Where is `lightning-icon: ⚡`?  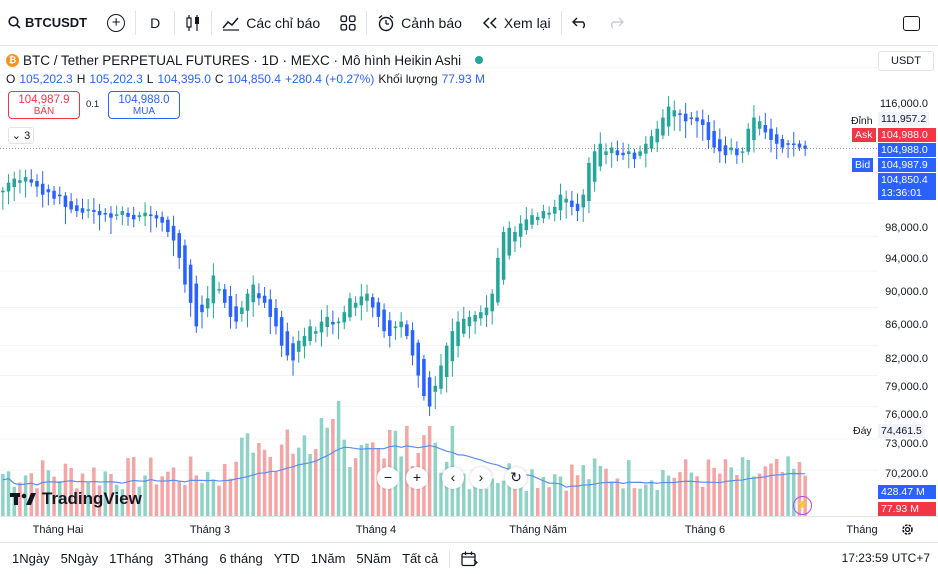 lightning-icon: ⚡ is located at coordinates (802, 505).